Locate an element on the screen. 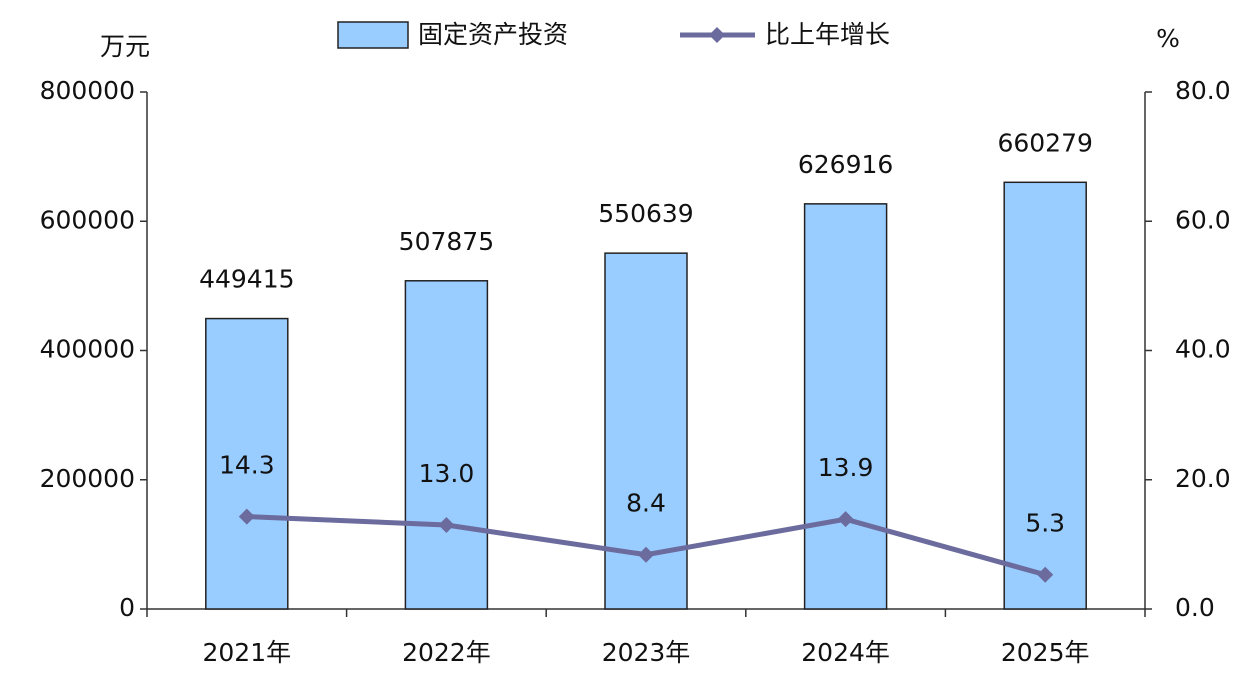 The width and height of the screenshot is (1255, 681). legend-label: 比上年增长 is located at coordinates (827, 34).